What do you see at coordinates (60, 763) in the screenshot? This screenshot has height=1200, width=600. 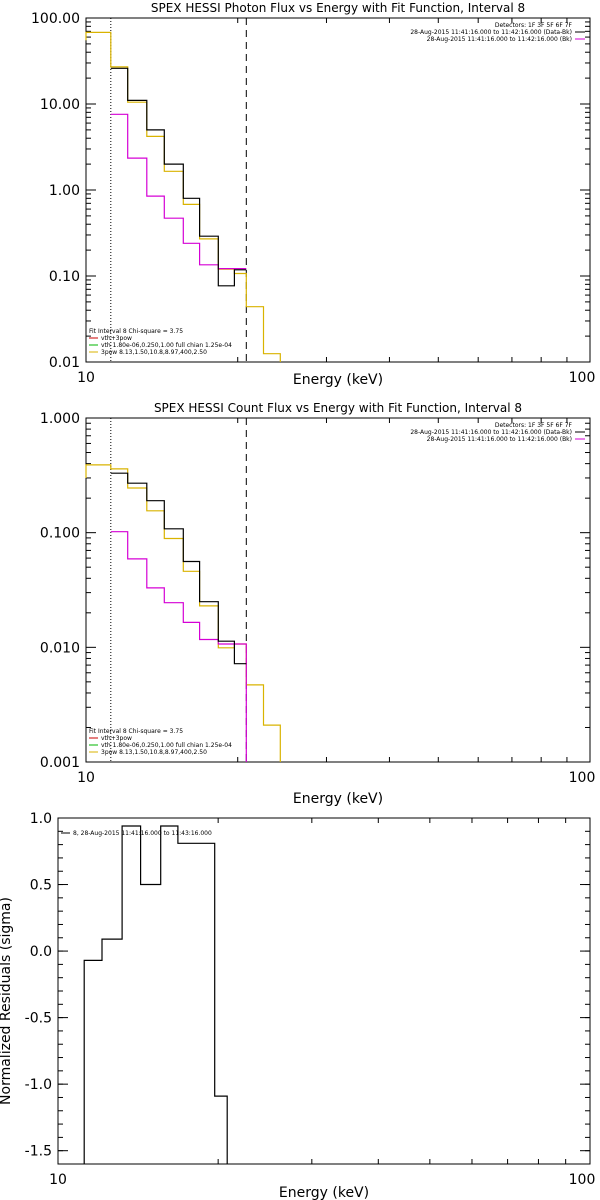 I see `y-tick-label: 0.001` at bounding box center [60, 763].